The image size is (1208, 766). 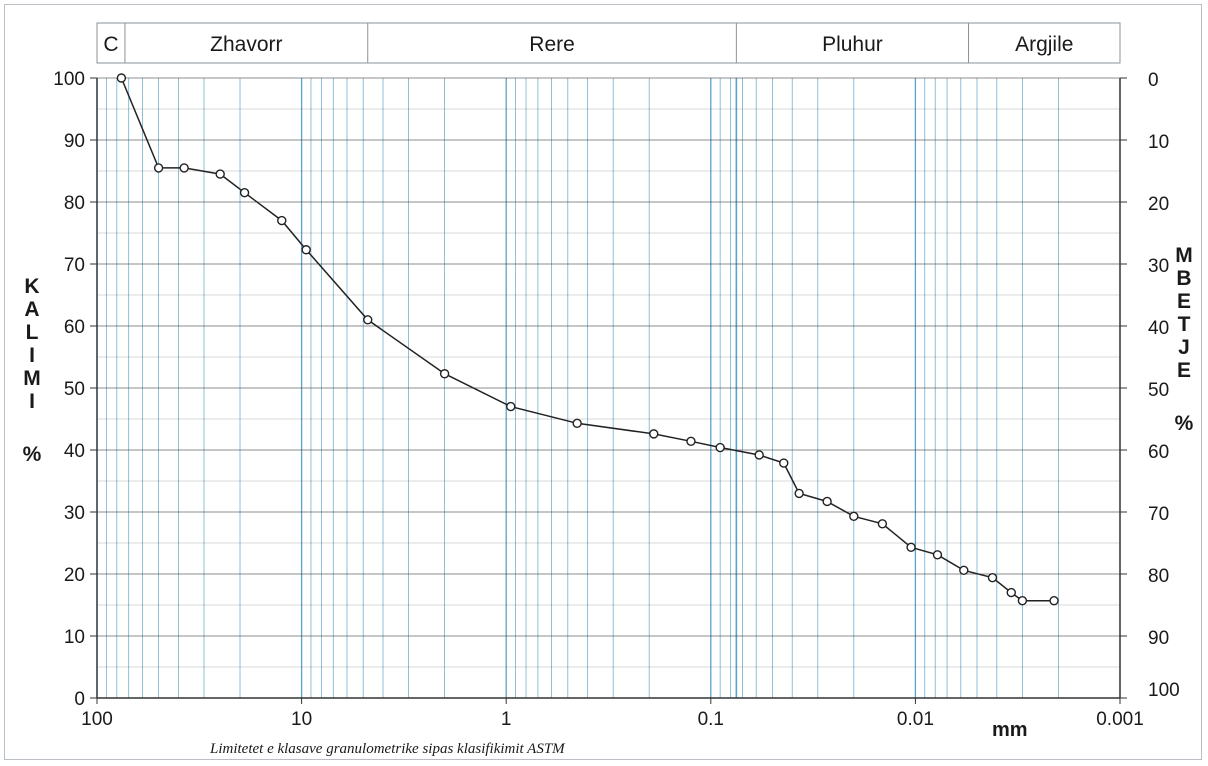 I want to click on header-band-label: Zhavorr, so click(x=246, y=44).